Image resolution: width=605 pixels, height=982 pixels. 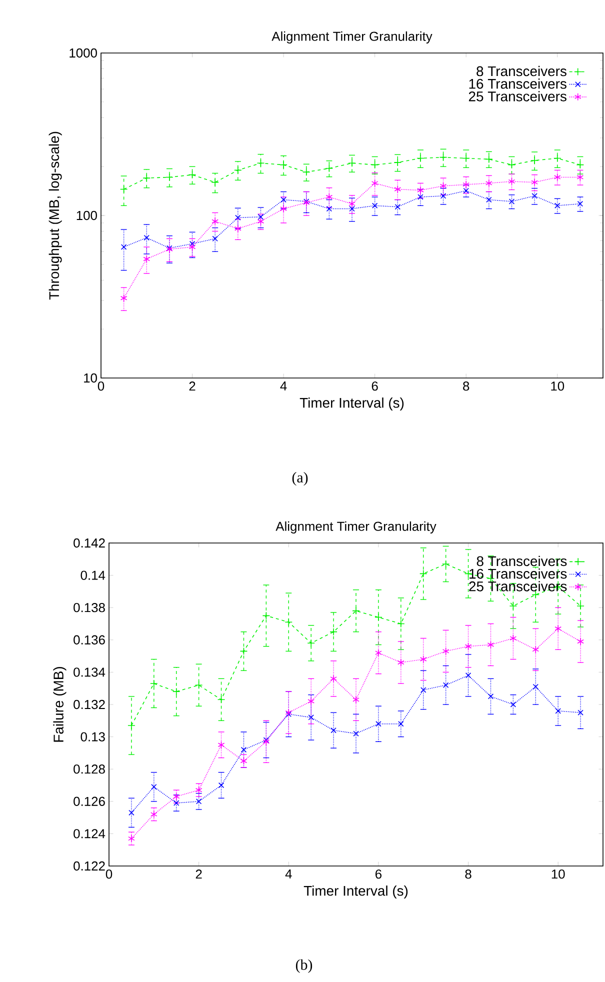 I want to click on y-tick-label: 10, so click(x=90, y=378).